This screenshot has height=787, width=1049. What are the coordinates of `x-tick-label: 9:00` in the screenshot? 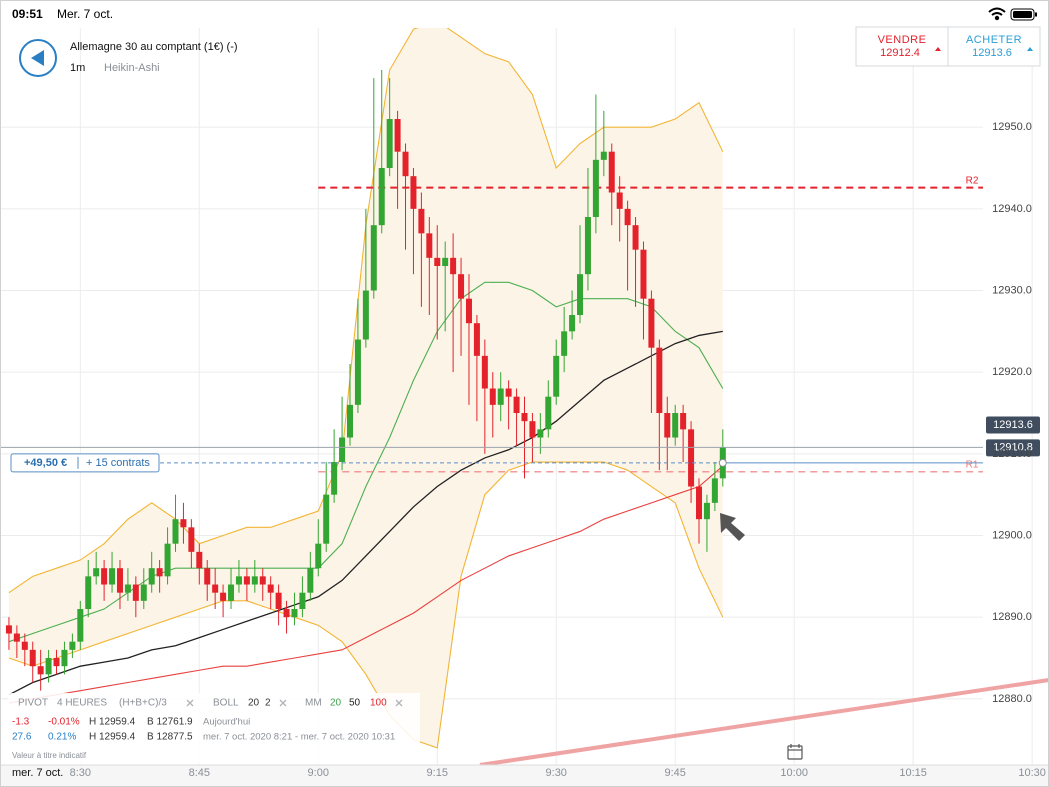 It's located at (318, 773).